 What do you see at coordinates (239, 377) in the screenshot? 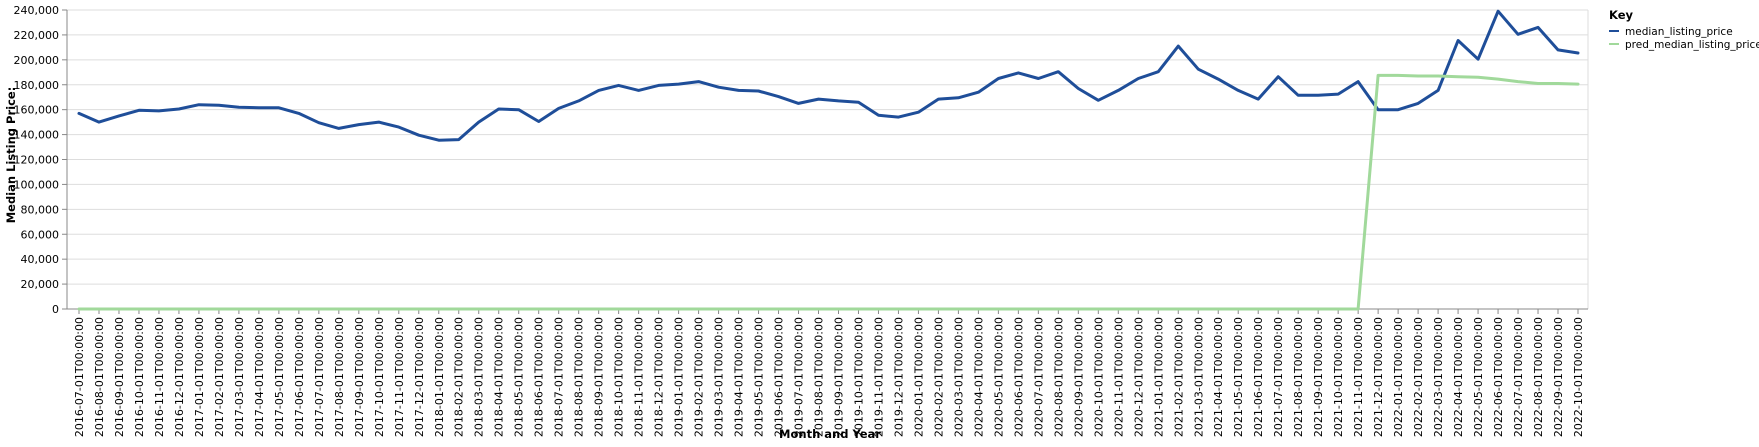
I see `x-tick-label: 2017-03-01T00:00:00` at bounding box center [239, 377].